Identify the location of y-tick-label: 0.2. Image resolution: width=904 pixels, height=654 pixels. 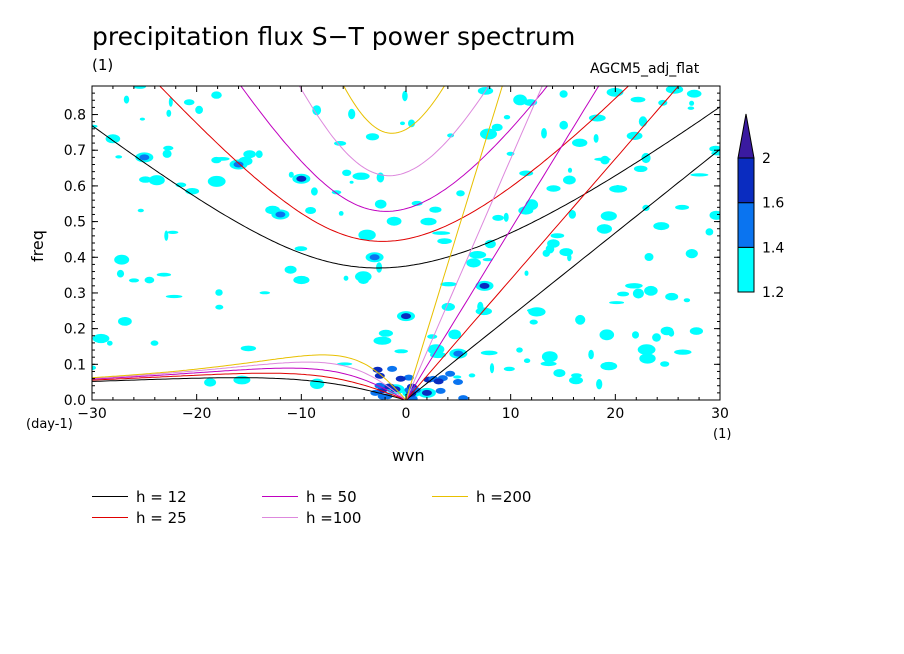
(75, 330).